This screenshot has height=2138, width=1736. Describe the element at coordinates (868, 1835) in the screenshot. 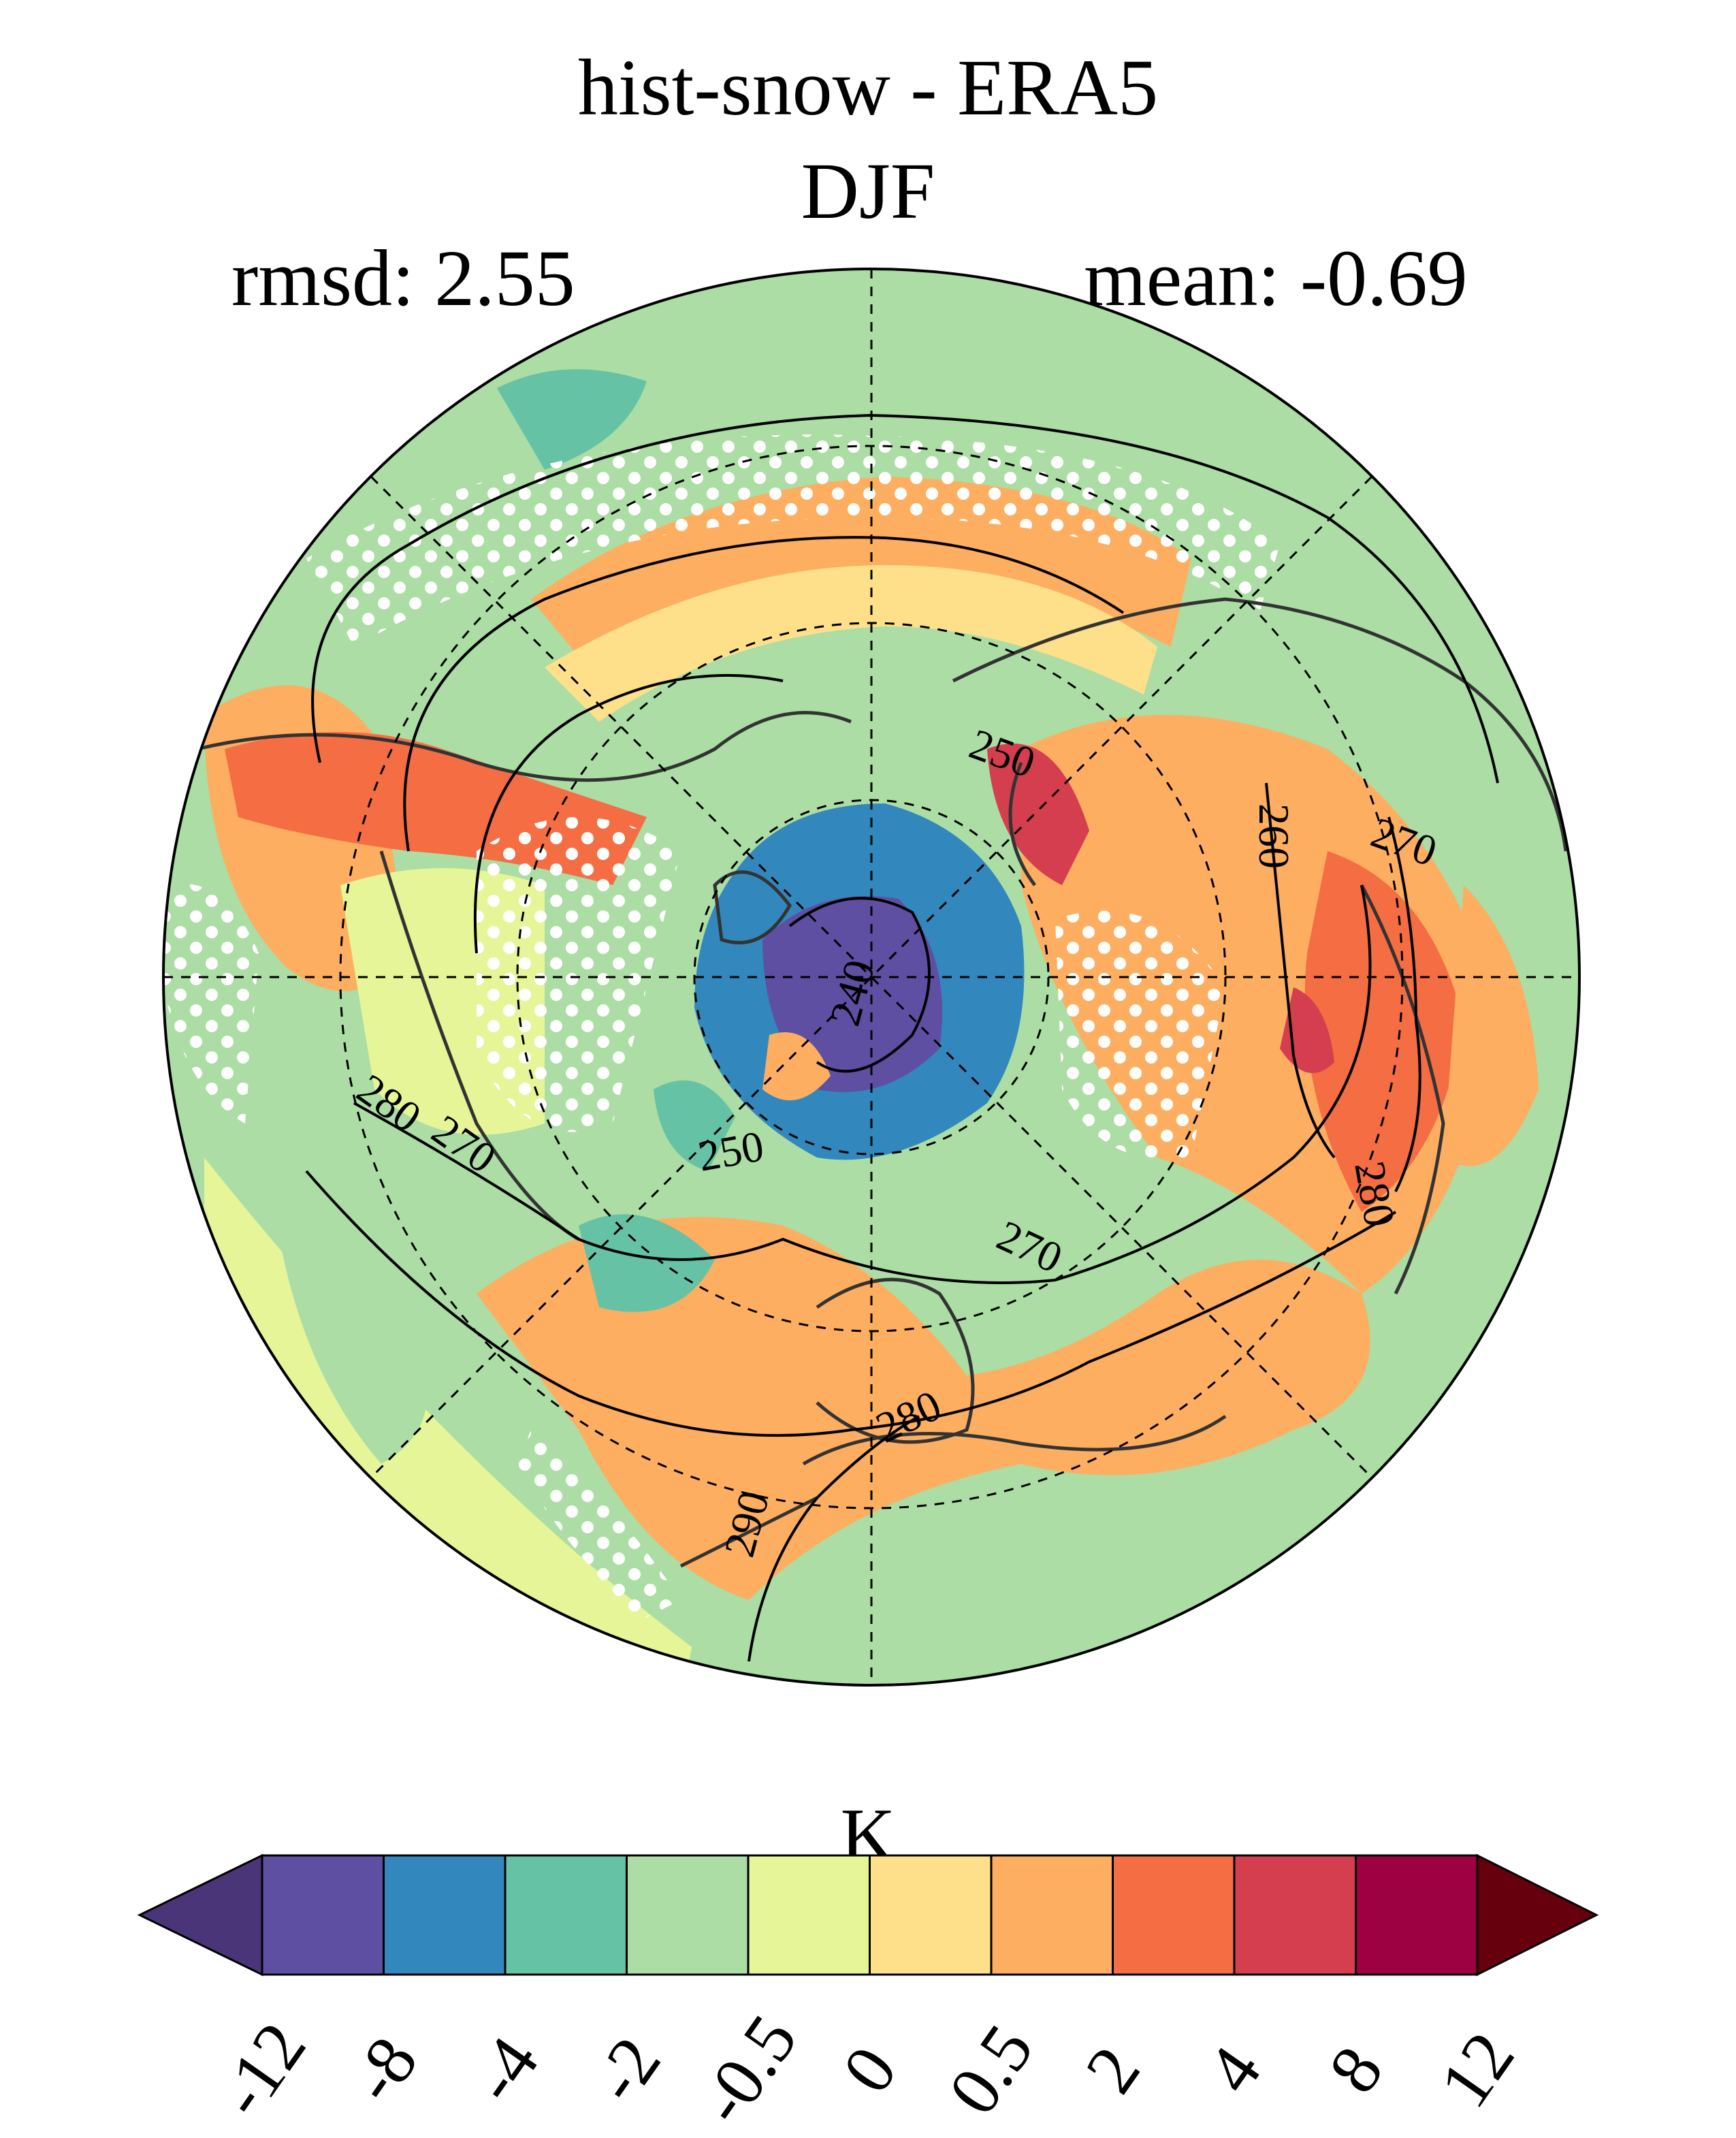

I see `colorbar-unit-label: K` at that location.